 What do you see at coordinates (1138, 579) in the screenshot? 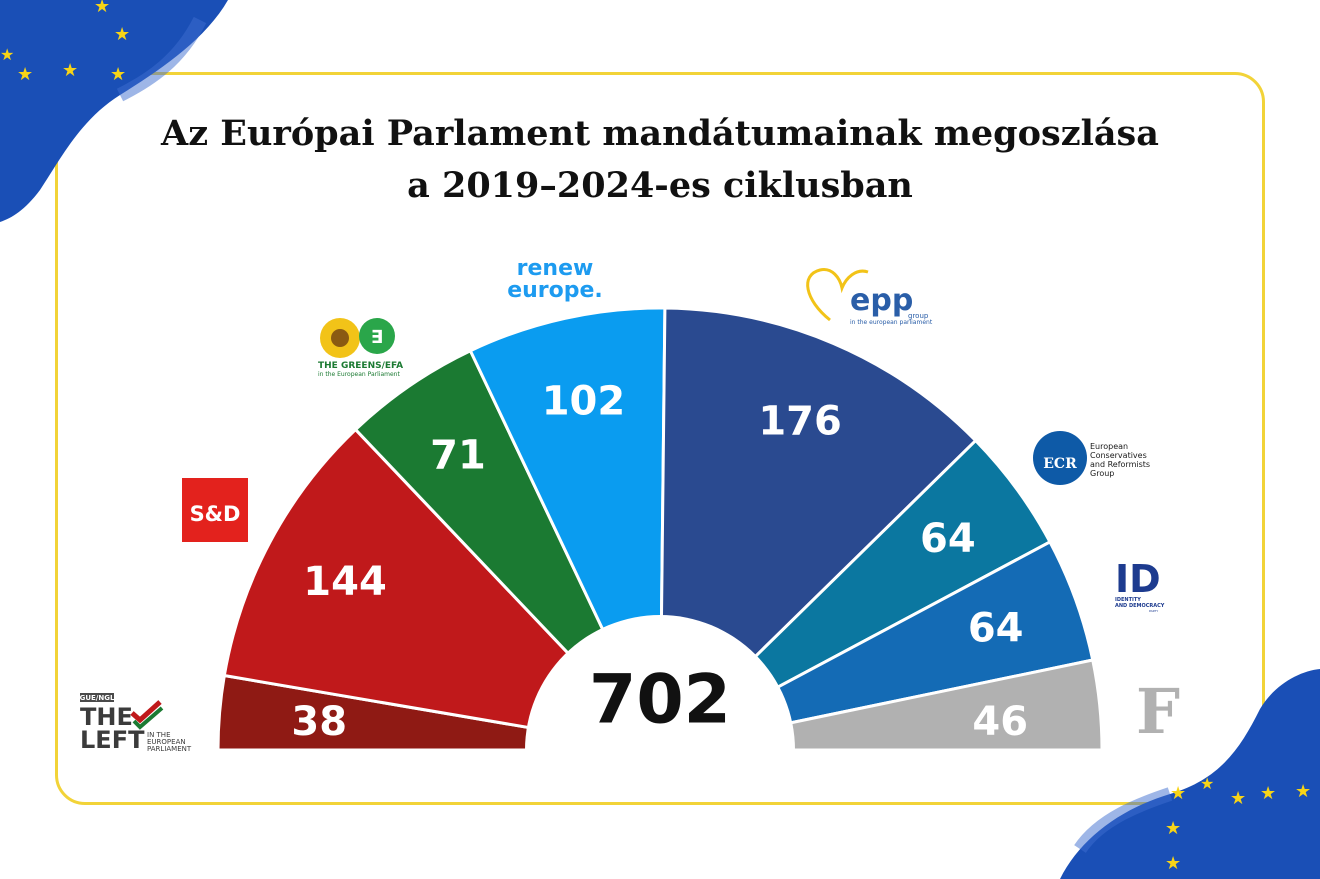
I see `id-mark: ID` at bounding box center [1138, 579].